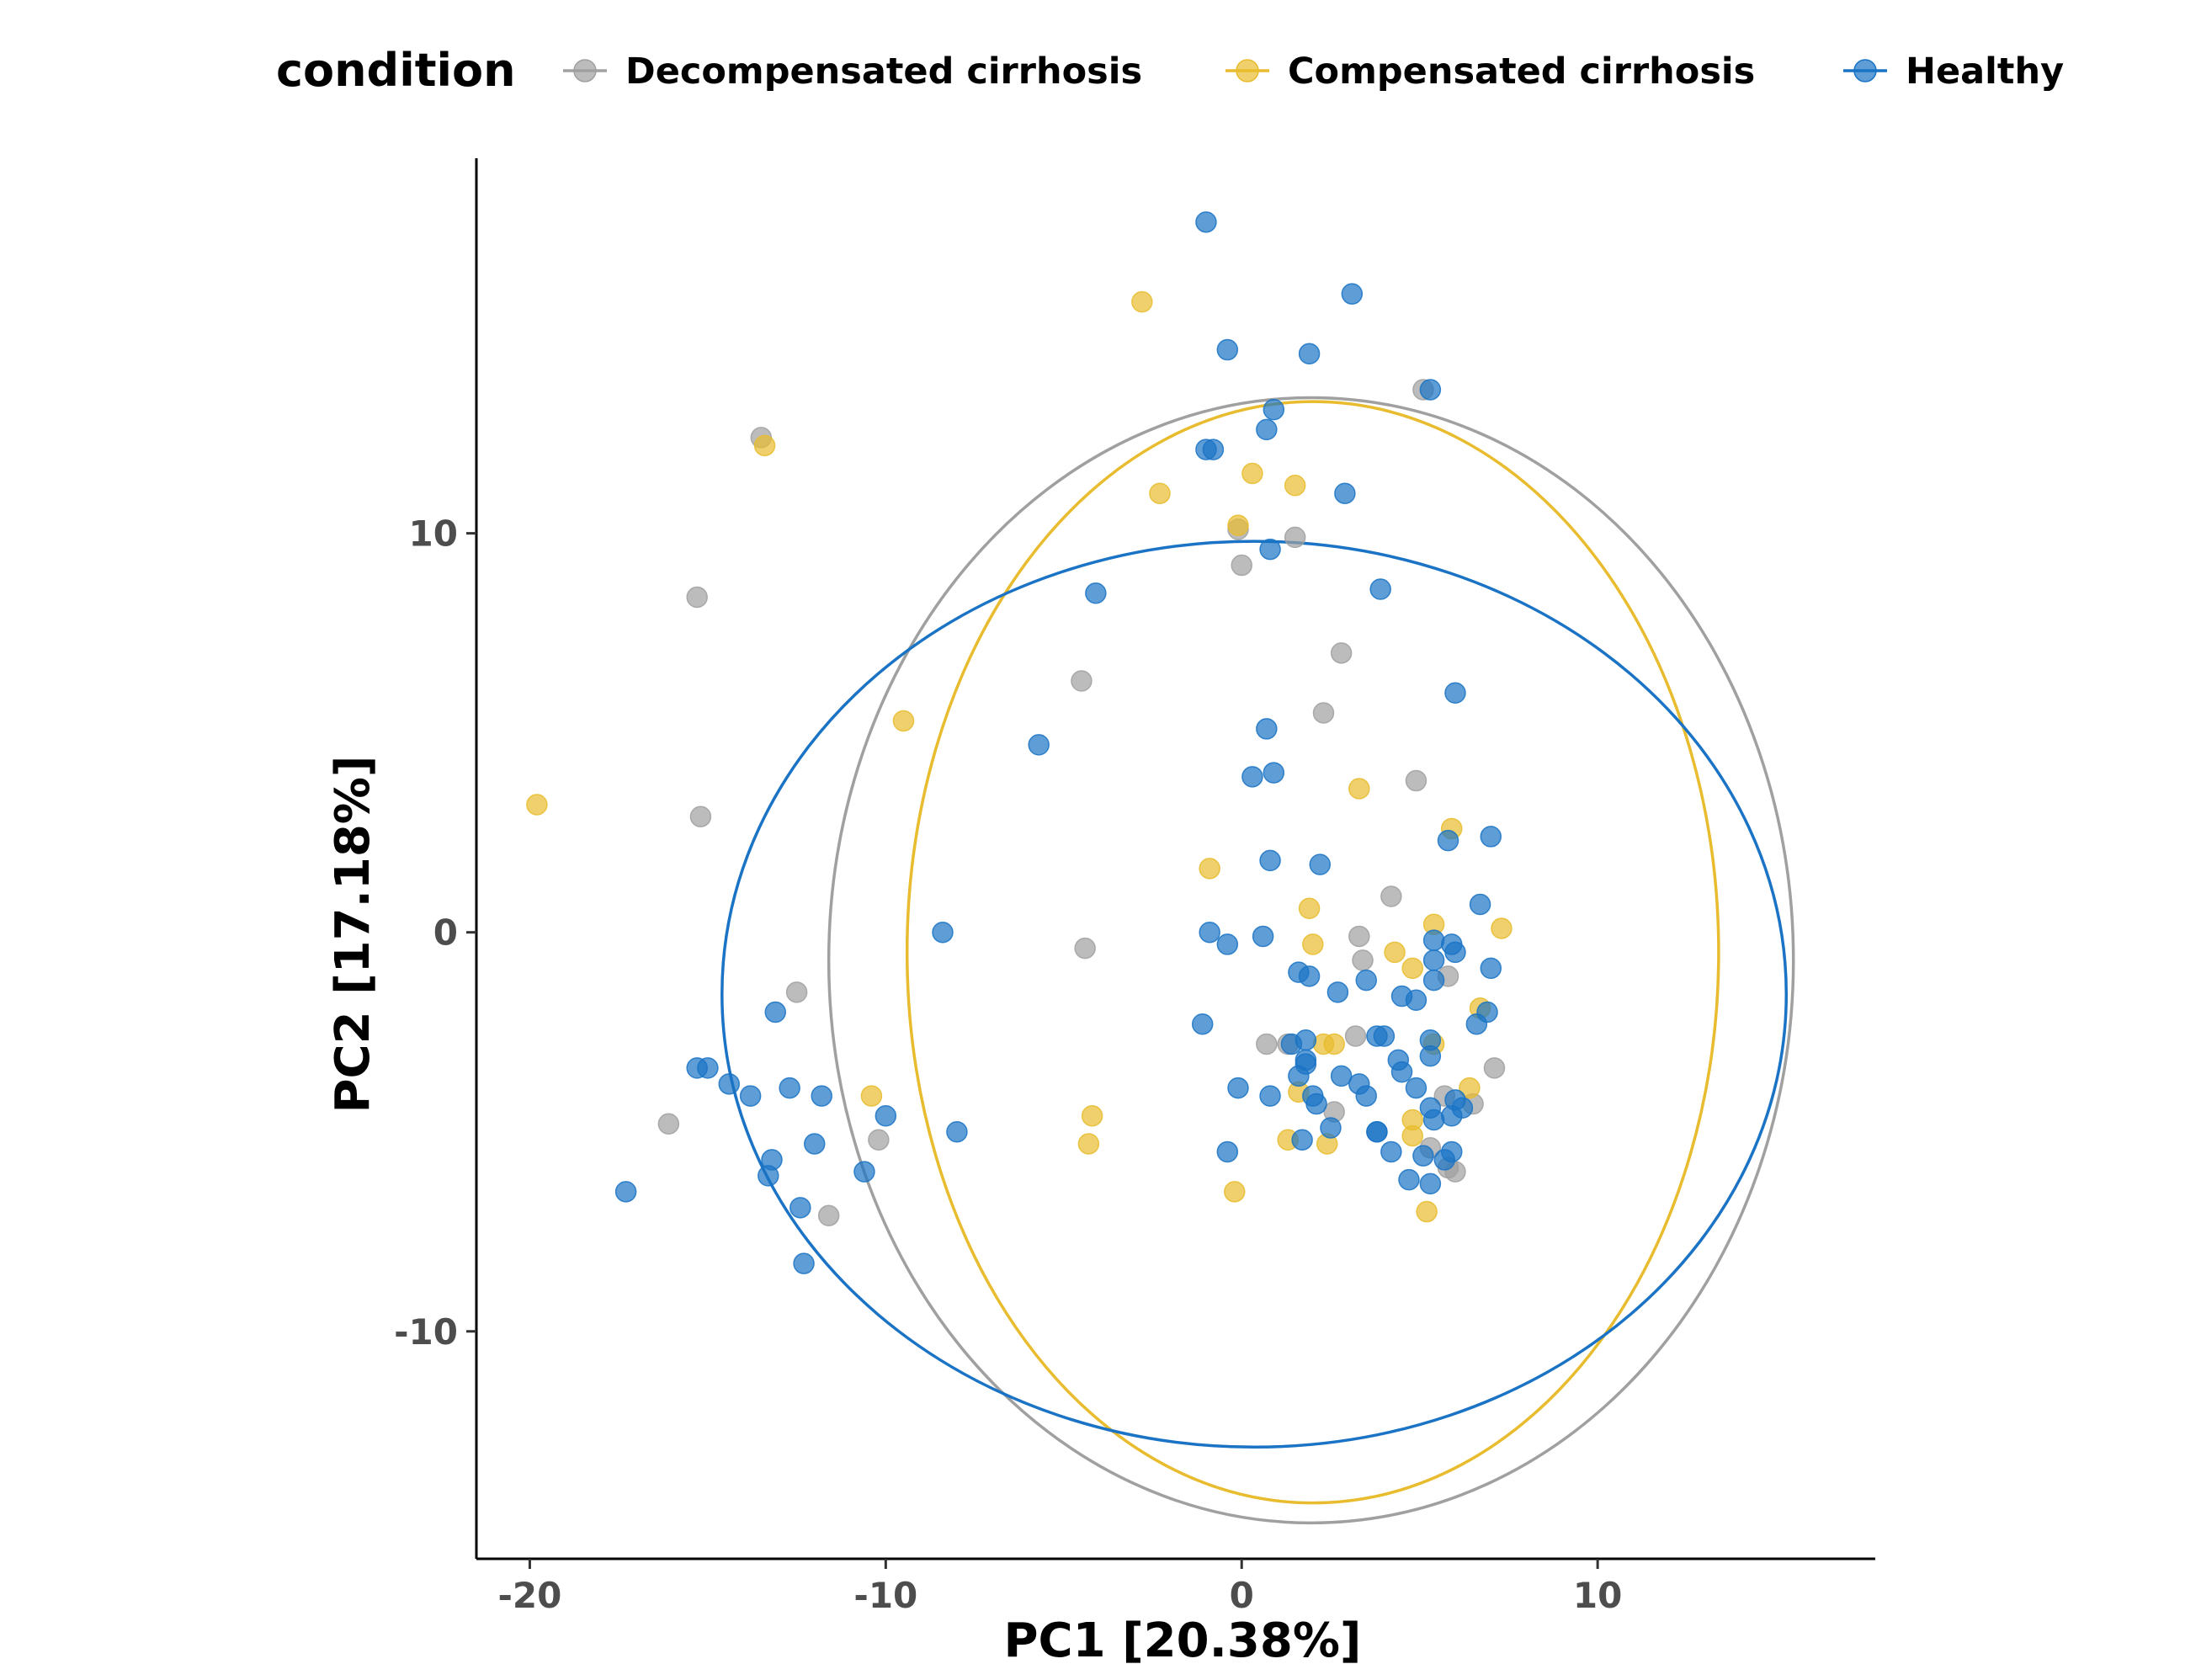  What do you see at coordinates (1242, 1595) in the screenshot?
I see `x-tick-label: 0` at bounding box center [1242, 1595].